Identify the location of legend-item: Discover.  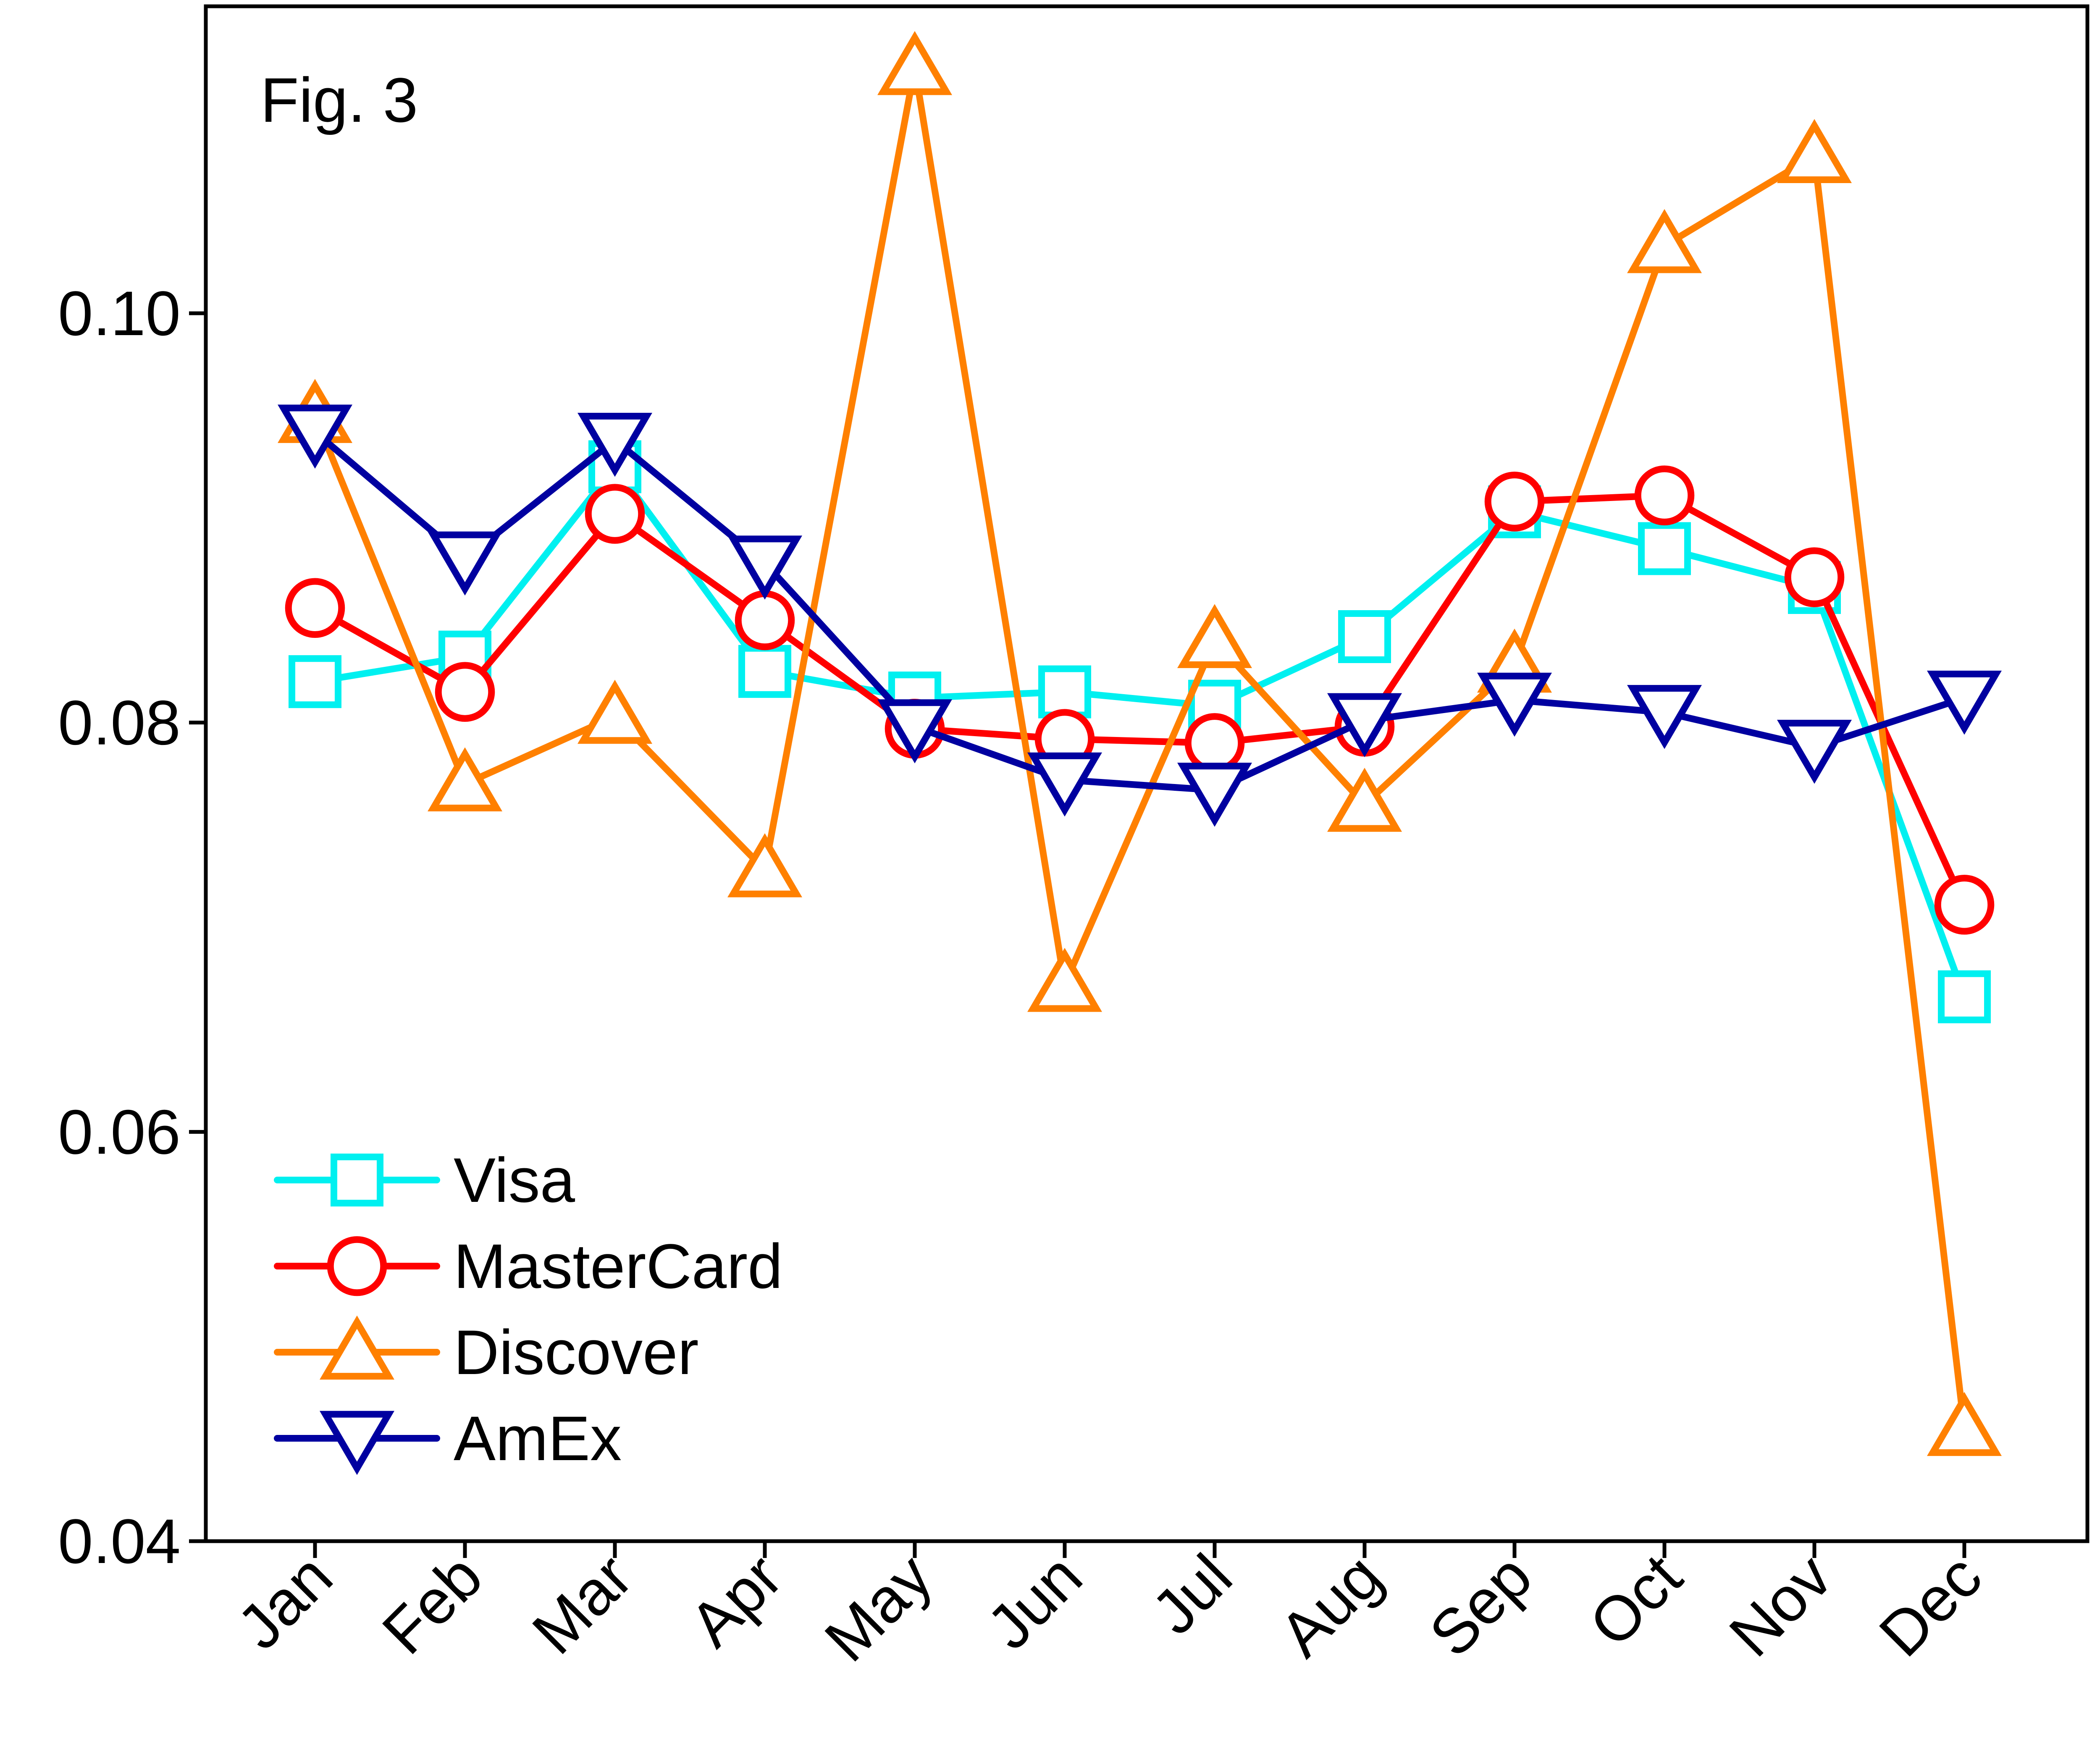
(486, 1351).